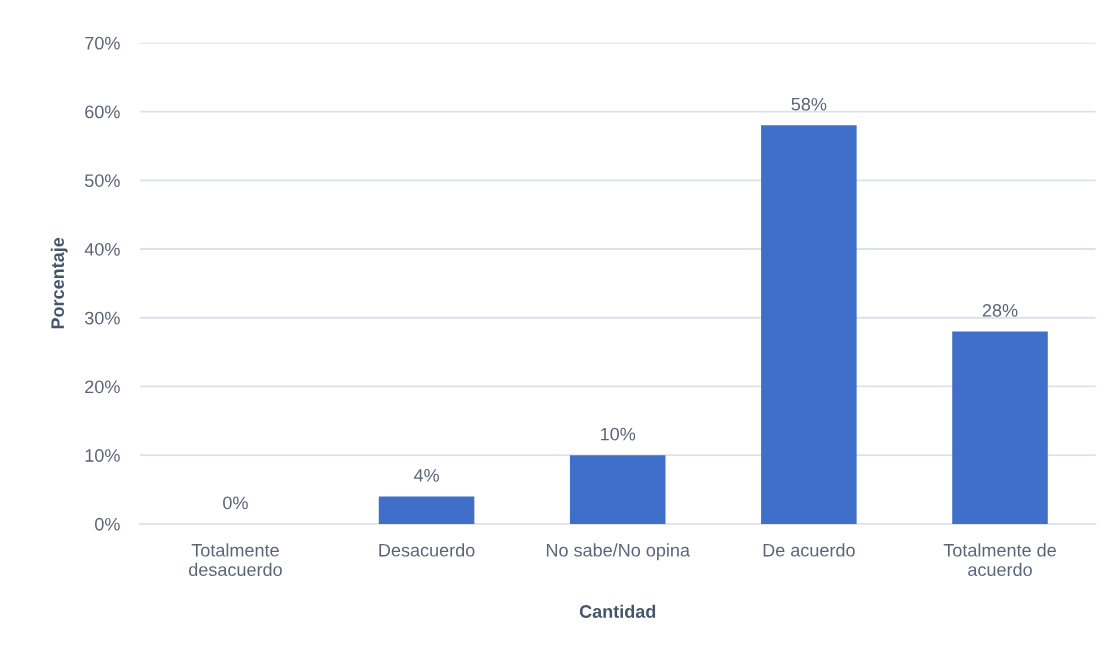 This screenshot has width=1110, height=659. What do you see at coordinates (618, 434) in the screenshot?
I see `data-label: 10%` at bounding box center [618, 434].